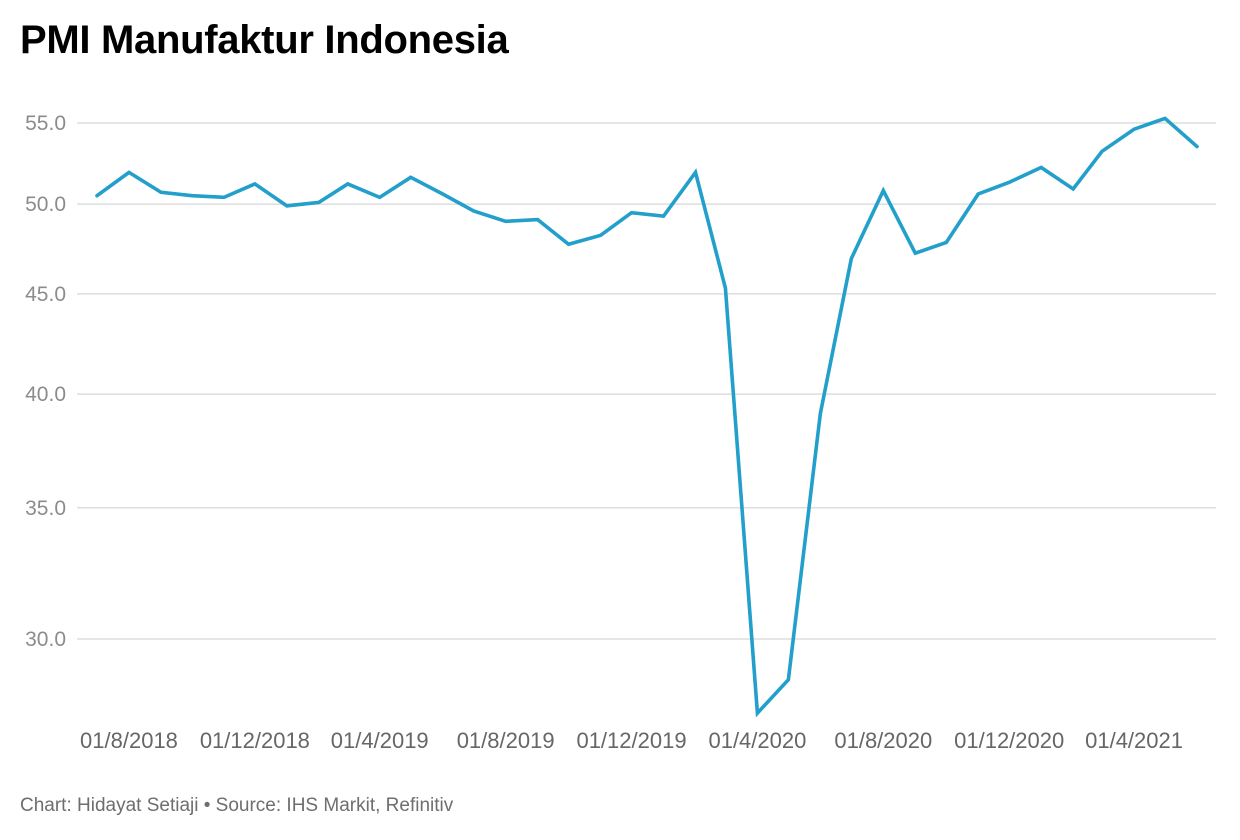 This screenshot has width=1240, height=840. What do you see at coordinates (1134, 740) in the screenshot?
I see `x-tick-label: 01/4/2021` at bounding box center [1134, 740].